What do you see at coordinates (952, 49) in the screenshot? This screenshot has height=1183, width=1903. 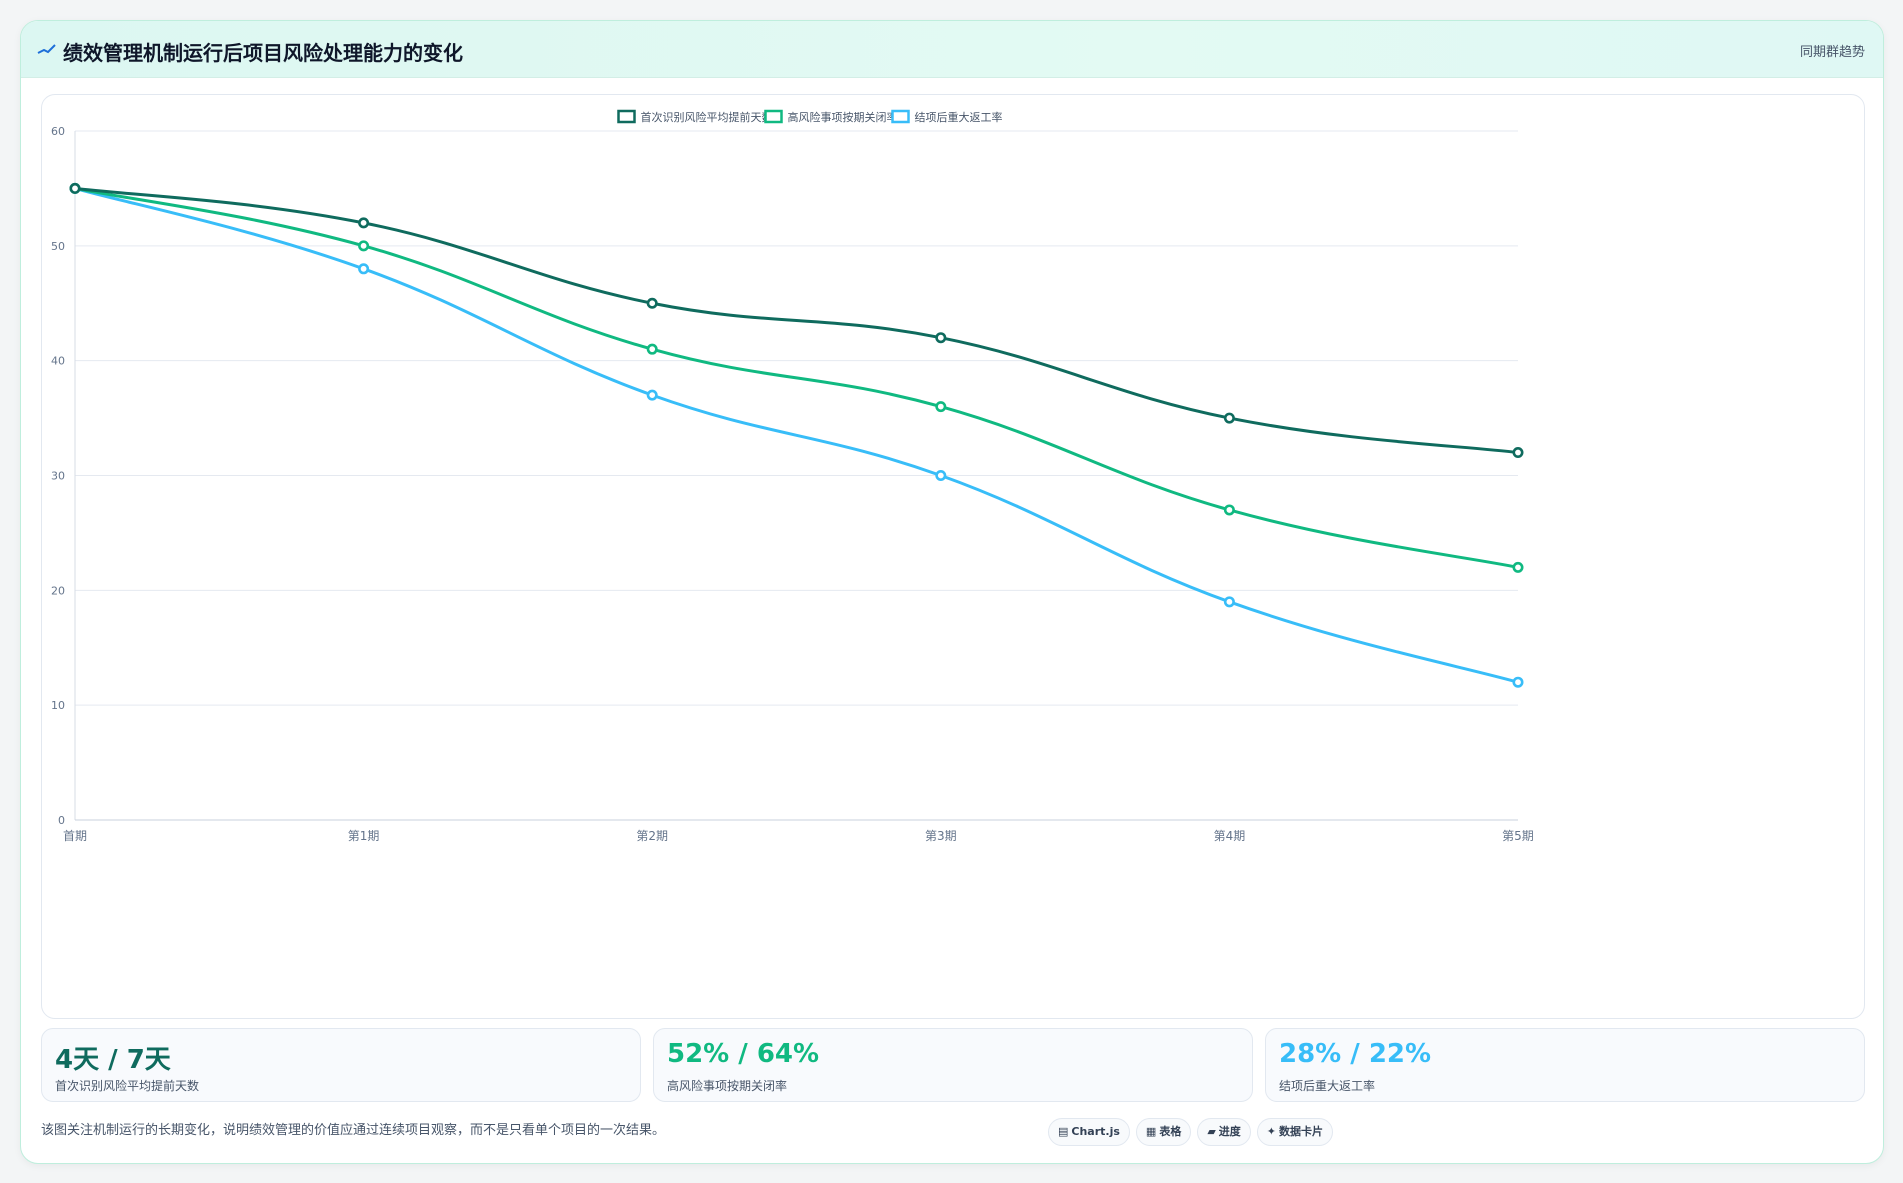 I see `card-header: 绩效管理机制运行后项目风险处理能力的变化 同期群趋势` at bounding box center [952, 49].